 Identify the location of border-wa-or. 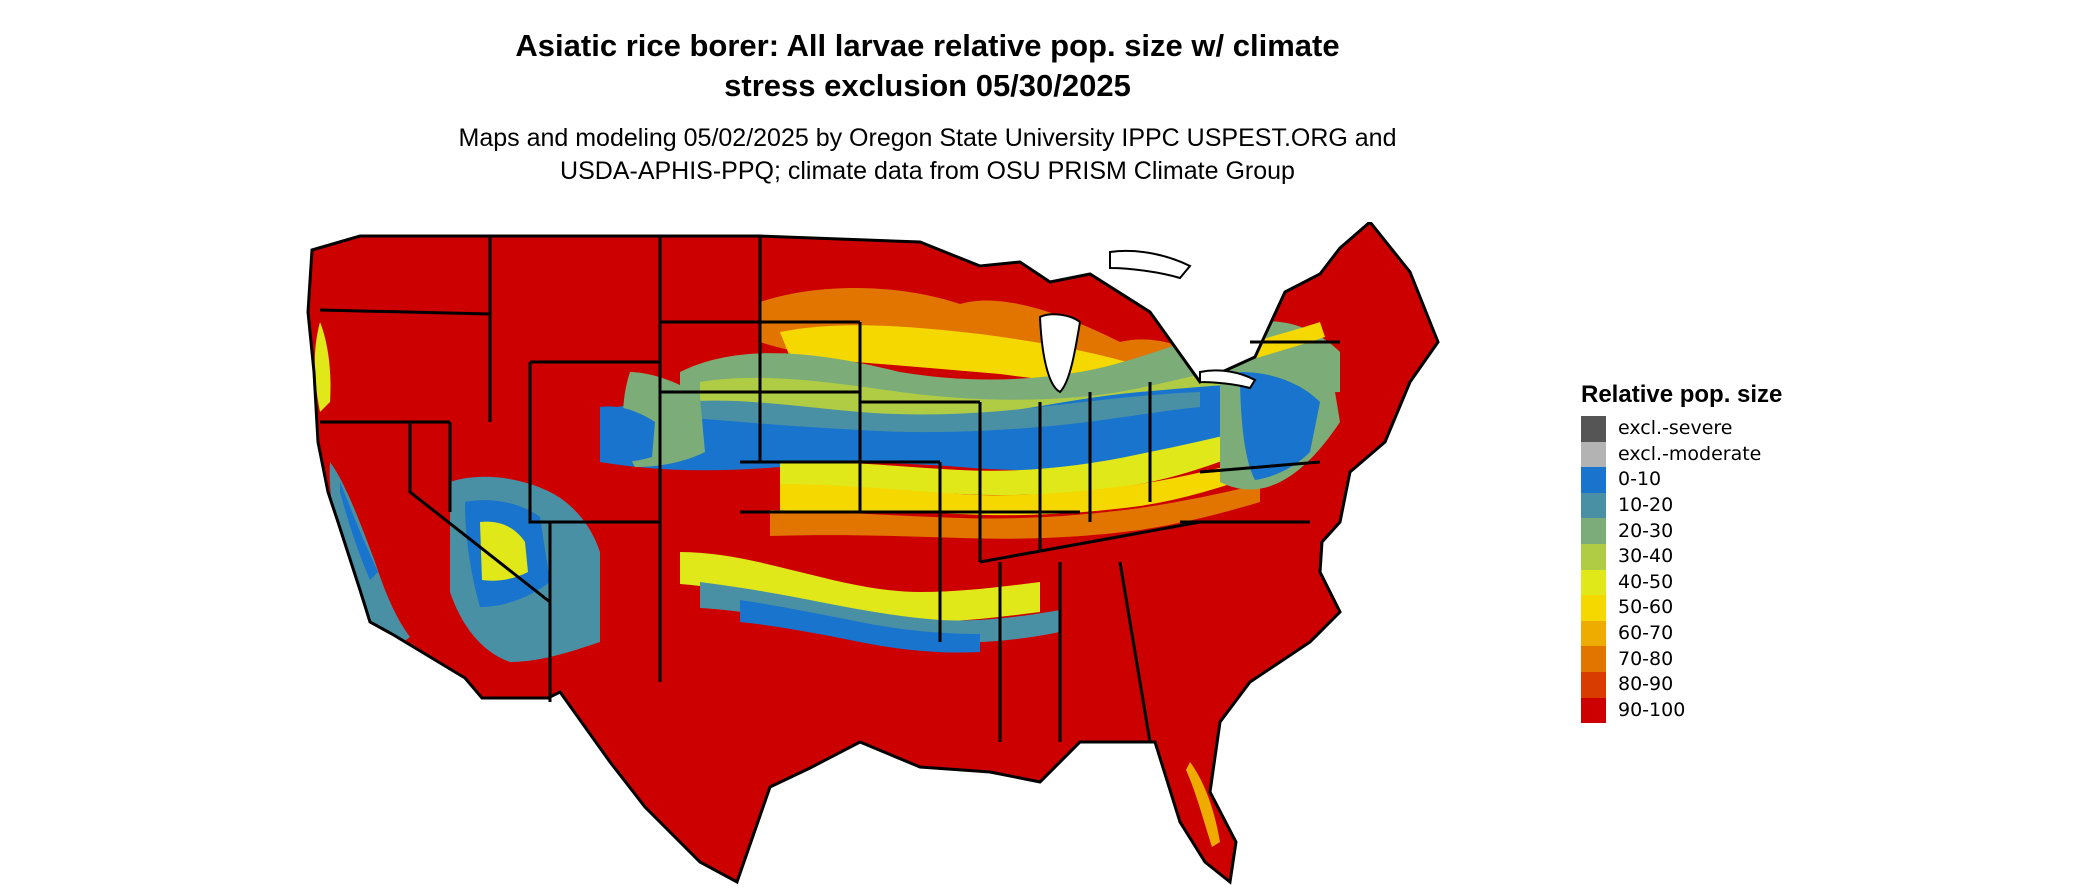
(405, 312).